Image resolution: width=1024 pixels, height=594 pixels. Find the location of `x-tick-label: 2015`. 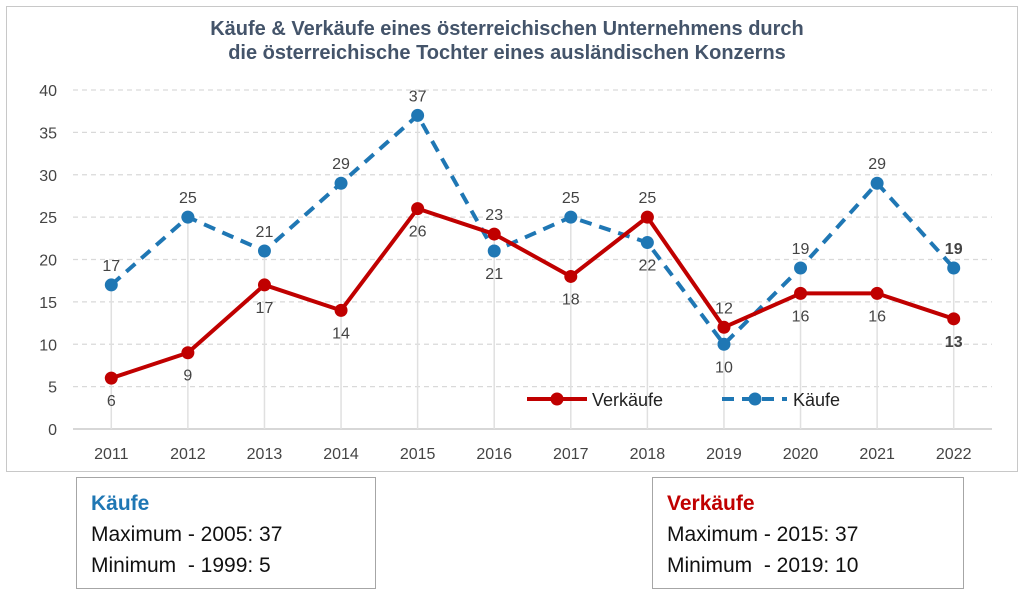

x-tick-label: 2015 is located at coordinates (418, 454).